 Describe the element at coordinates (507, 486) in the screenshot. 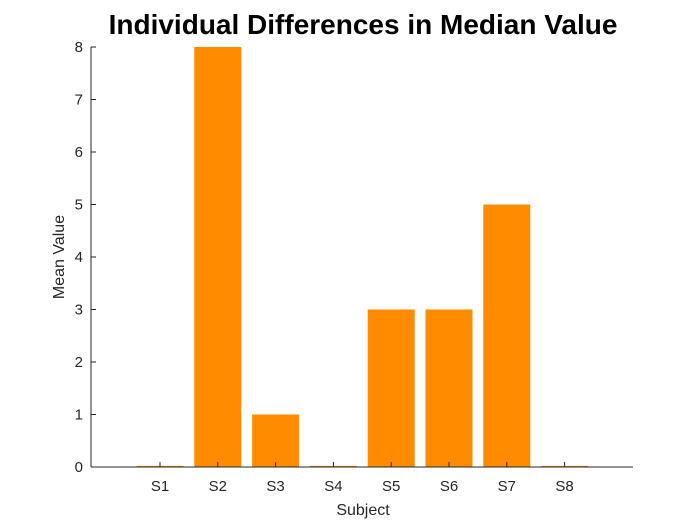

I see `x-tick-label: S7` at that location.